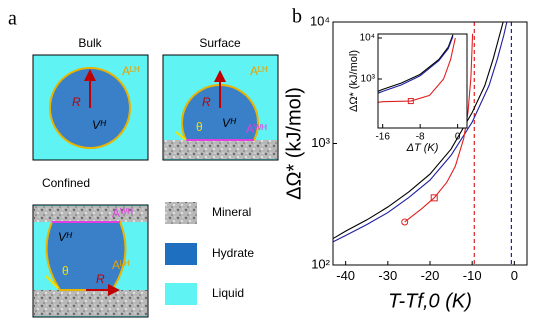 The image size is (545, 325). Describe the element at coordinates (430, 301) in the screenshot. I see `x-axis-label: T-Tf,0 (K)` at that location.